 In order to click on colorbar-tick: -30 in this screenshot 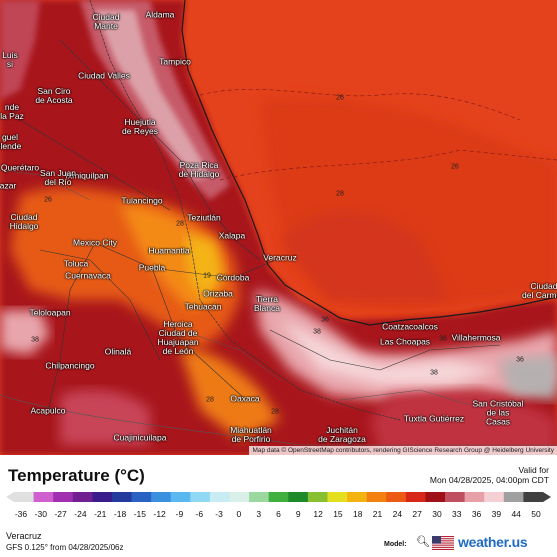, I will do `click(40, 514)`.